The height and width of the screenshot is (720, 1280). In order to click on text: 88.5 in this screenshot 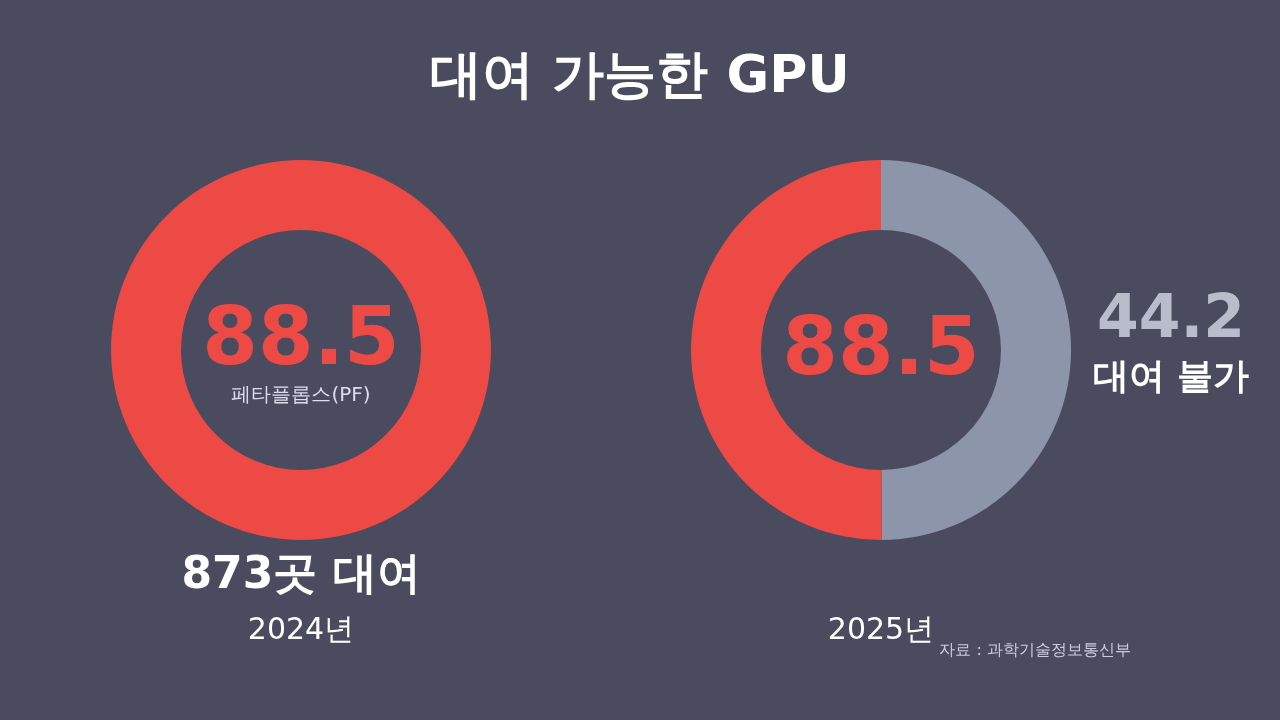, I will do `click(880, 346)`.